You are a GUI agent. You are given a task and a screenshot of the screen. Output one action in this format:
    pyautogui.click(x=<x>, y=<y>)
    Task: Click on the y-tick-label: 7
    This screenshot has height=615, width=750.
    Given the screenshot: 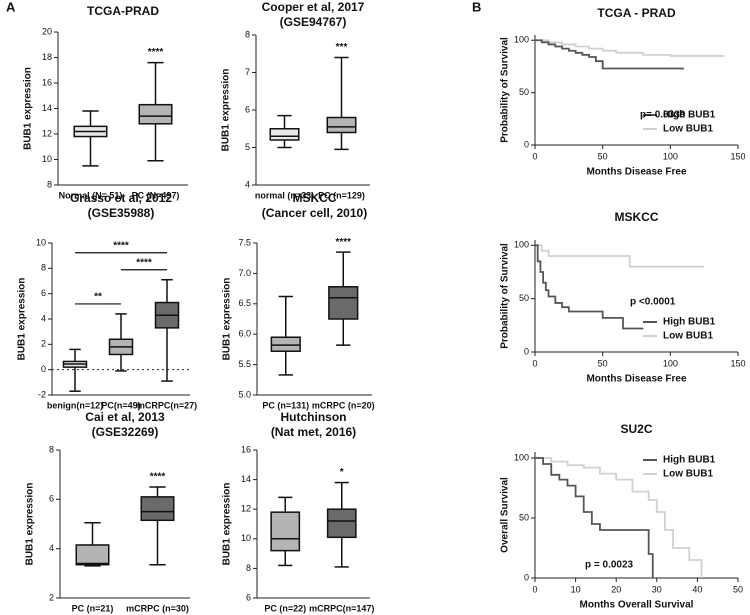 What is the action you would take?
    pyautogui.click(x=247, y=72)
    